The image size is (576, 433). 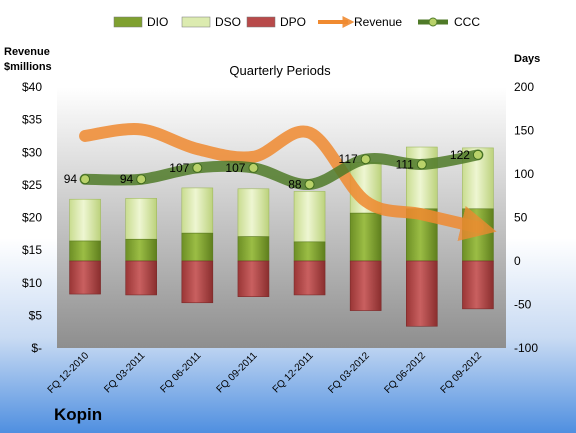 I want to click on y-left-tick: $40, so click(x=32, y=87).